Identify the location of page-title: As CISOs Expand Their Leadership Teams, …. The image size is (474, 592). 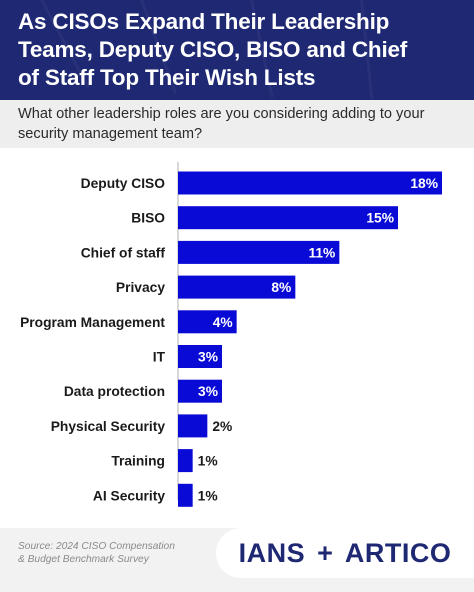
(243, 50).